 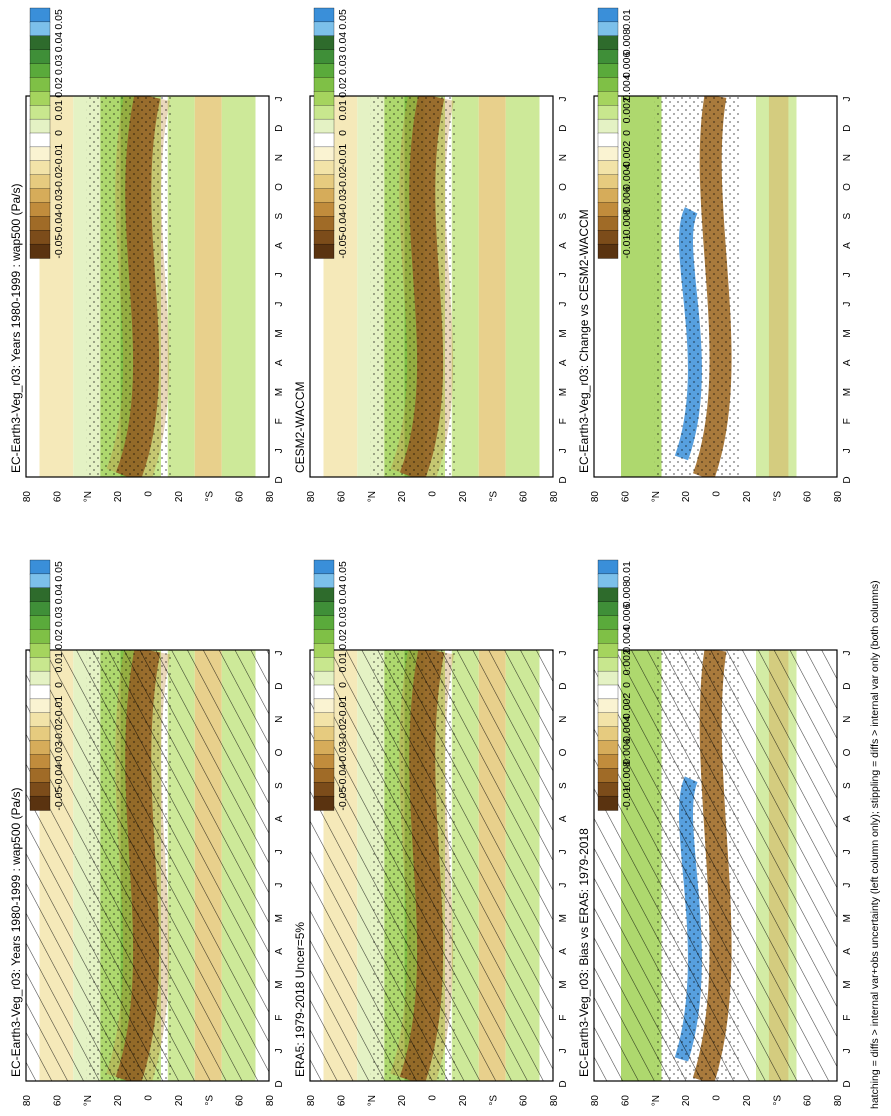 What do you see at coordinates (715, 865) in the screenshot?
I see `panel-frame` at bounding box center [715, 865].